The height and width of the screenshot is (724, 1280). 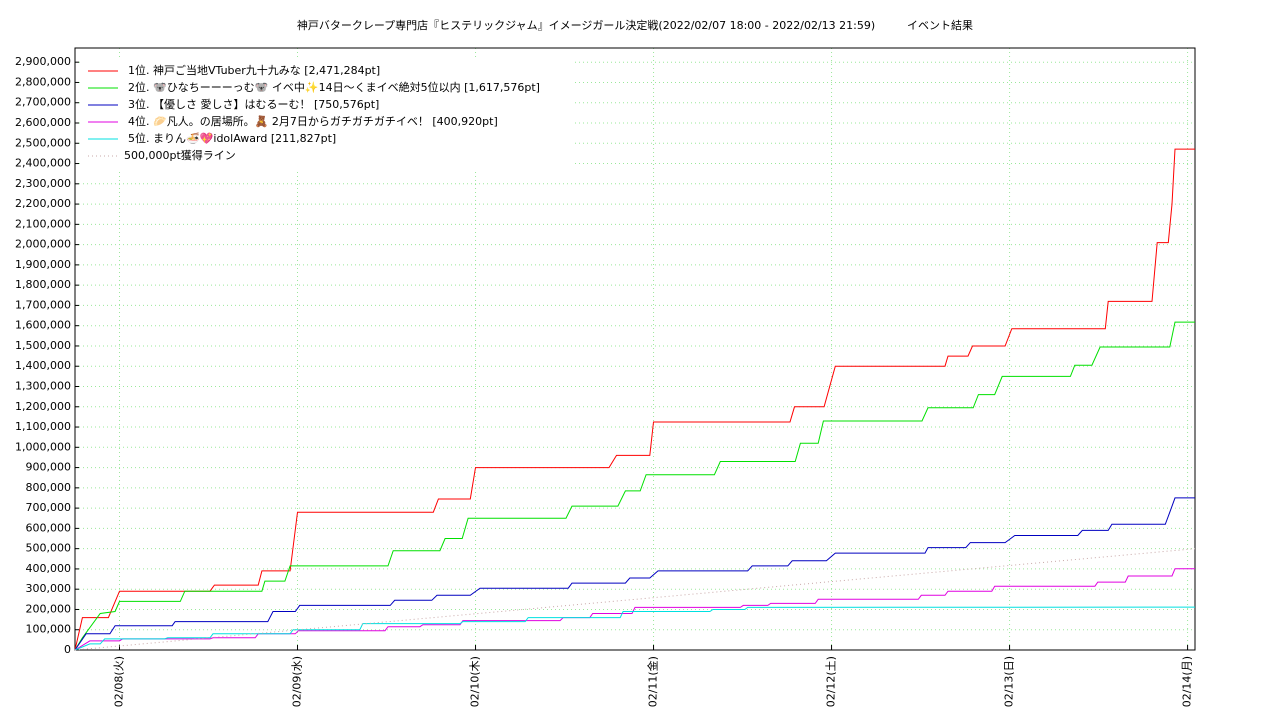 I want to click on x-tick-label: 02/13(日), so click(x=1009, y=681).